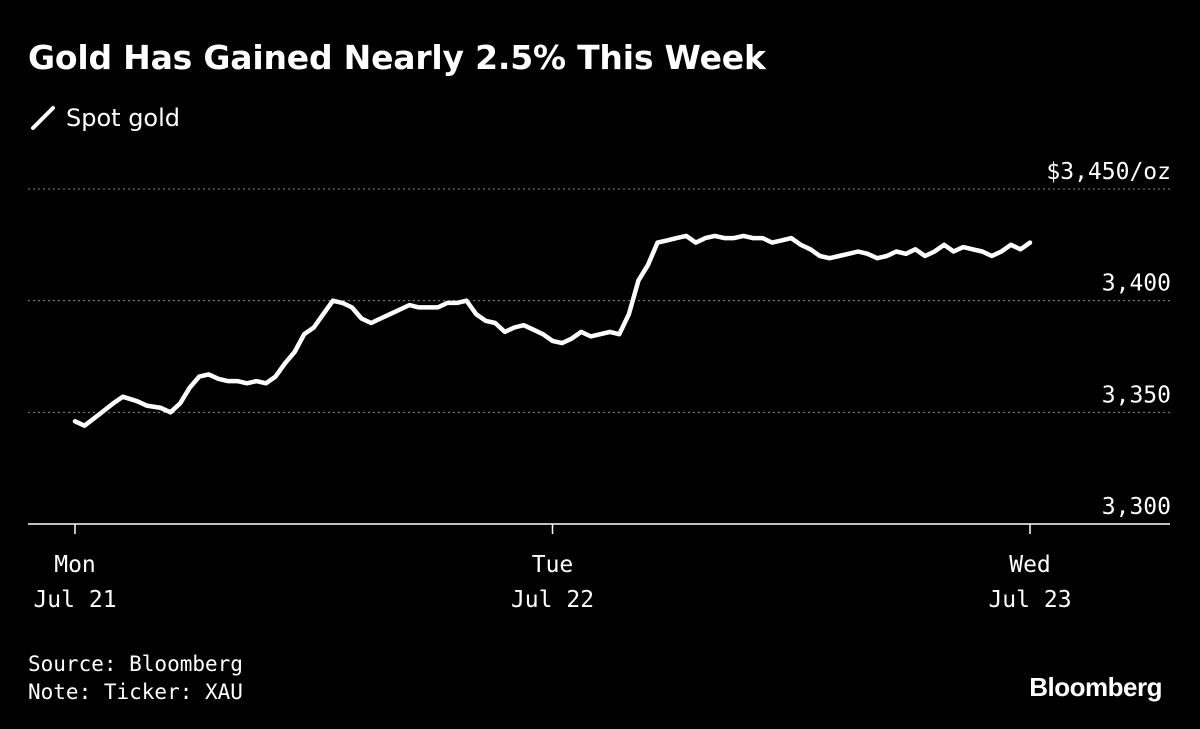 This screenshot has width=1200, height=729. I want to click on chart-title: Gold Has Gained Nearly 2.5% This Week, so click(397, 57).